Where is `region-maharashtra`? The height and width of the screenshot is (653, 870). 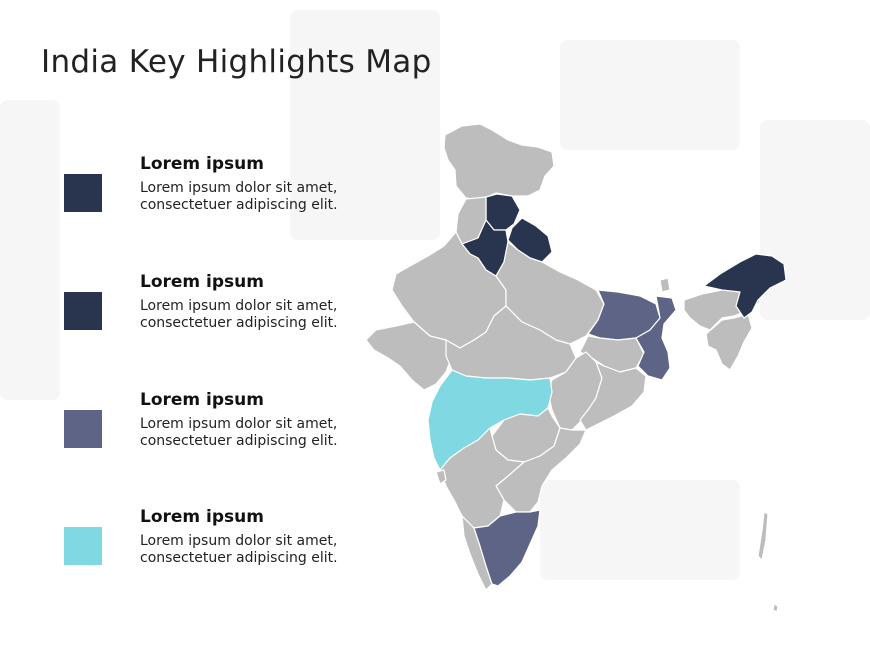 region-maharashtra is located at coordinates (490, 420).